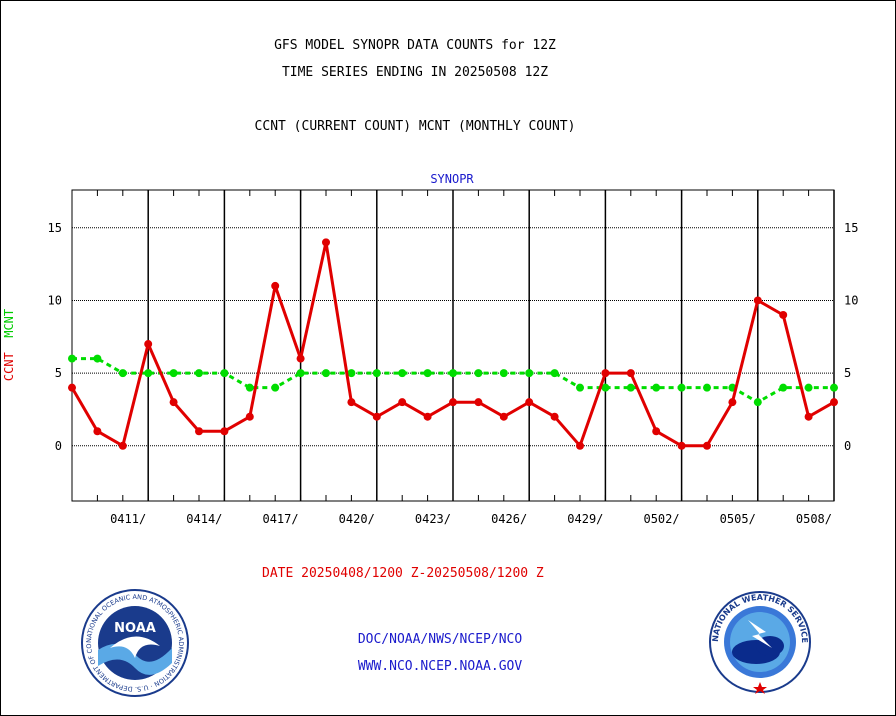 Image resolution: width=896 pixels, height=716 pixels. Describe the element at coordinates (440, 639) in the screenshot. I see `footer-org: DOC/NOAA/NWS/NCEP/NCO` at that location.